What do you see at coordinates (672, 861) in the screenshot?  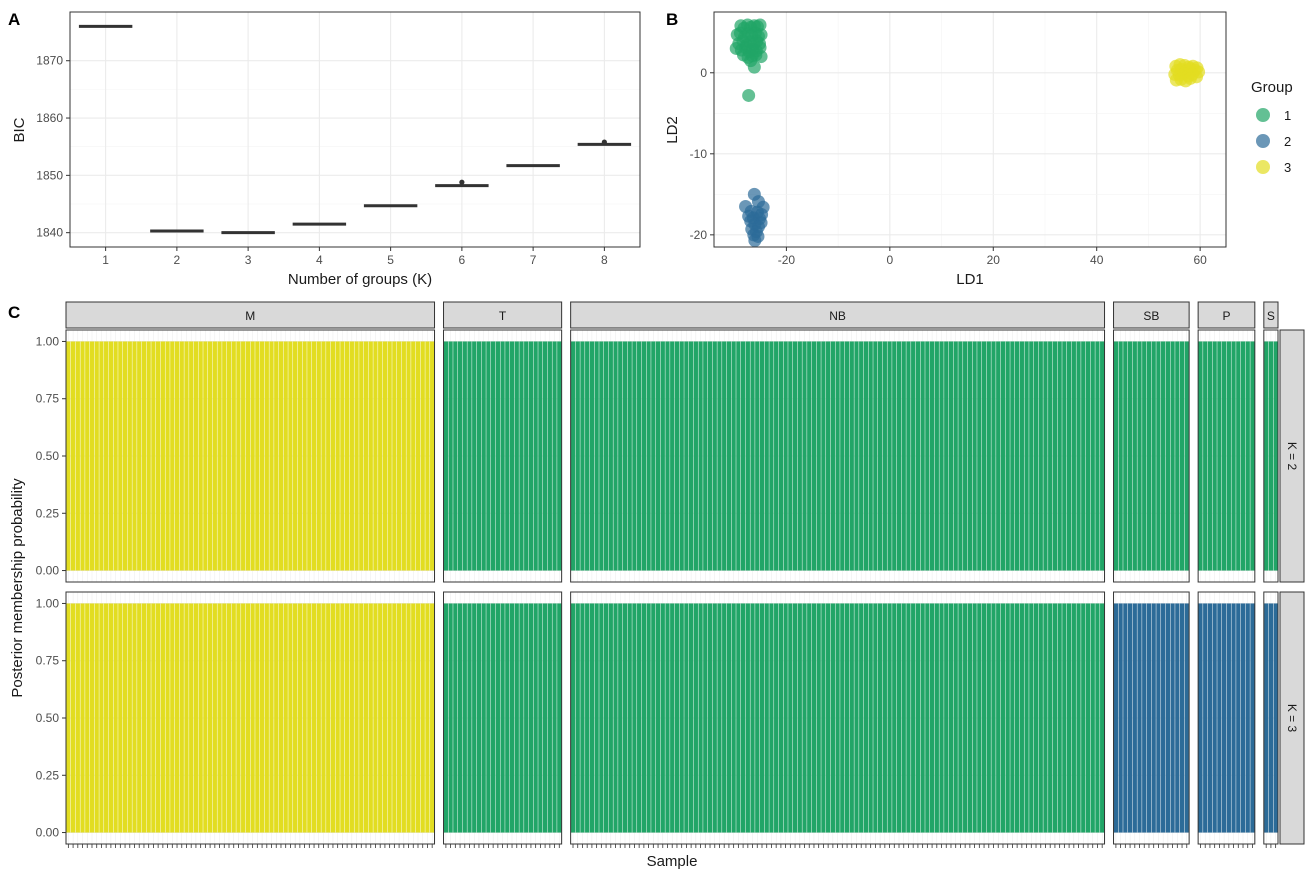 I see `panel-c-x-title: Sample` at bounding box center [672, 861].